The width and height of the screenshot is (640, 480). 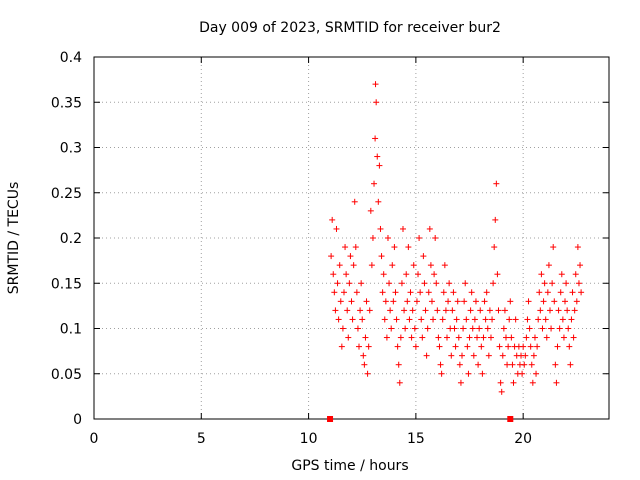 What do you see at coordinates (71, 330) in the screenshot?
I see `y-tick-label: 0.1` at bounding box center [71, 330].